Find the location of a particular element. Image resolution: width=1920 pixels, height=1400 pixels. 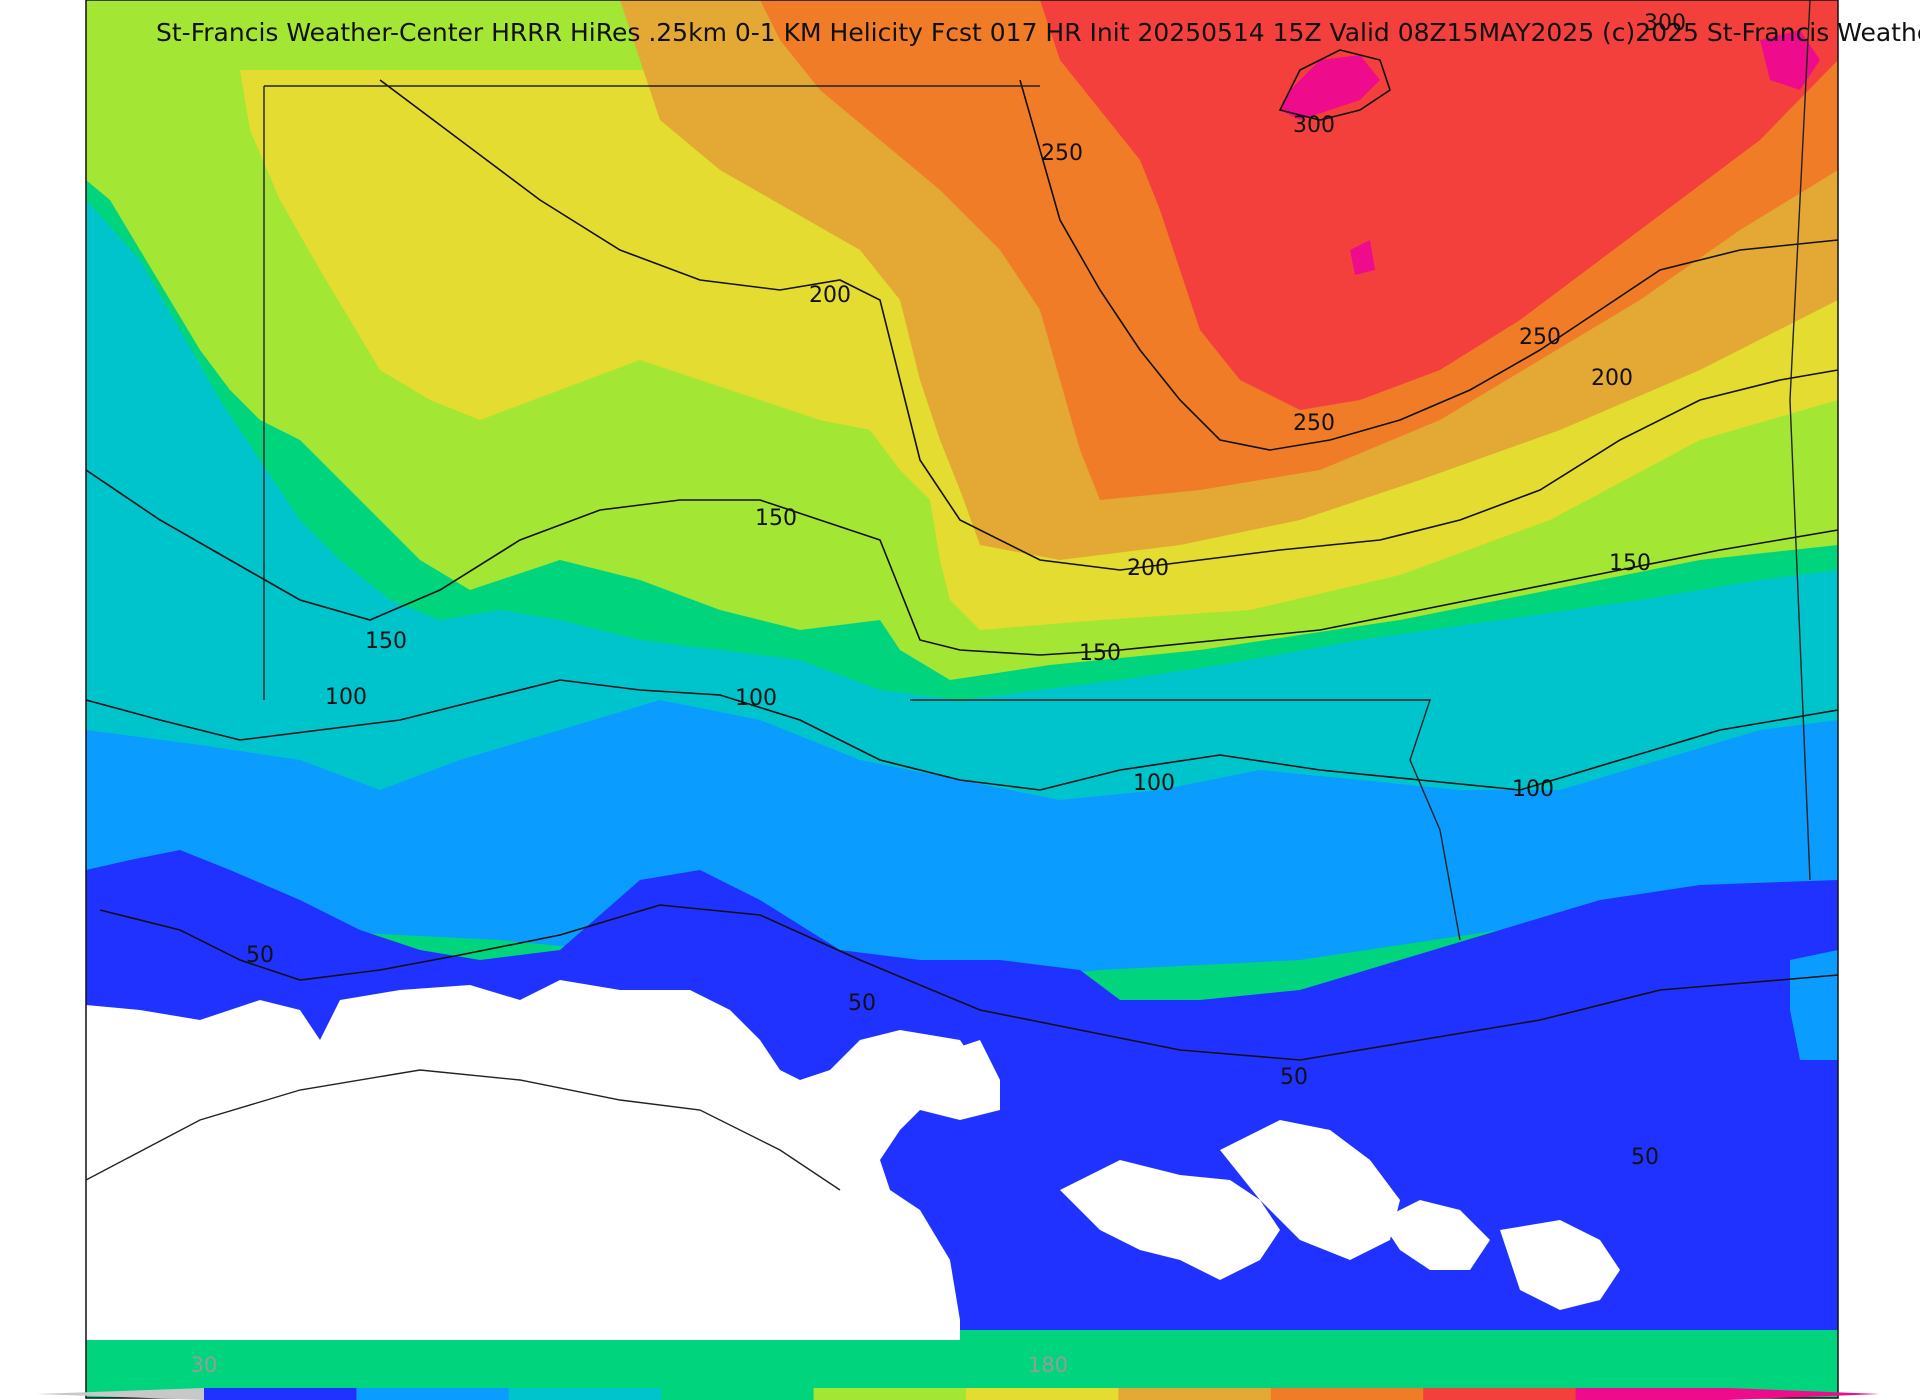

band-250-fill is located at coordinates (1439, 205).